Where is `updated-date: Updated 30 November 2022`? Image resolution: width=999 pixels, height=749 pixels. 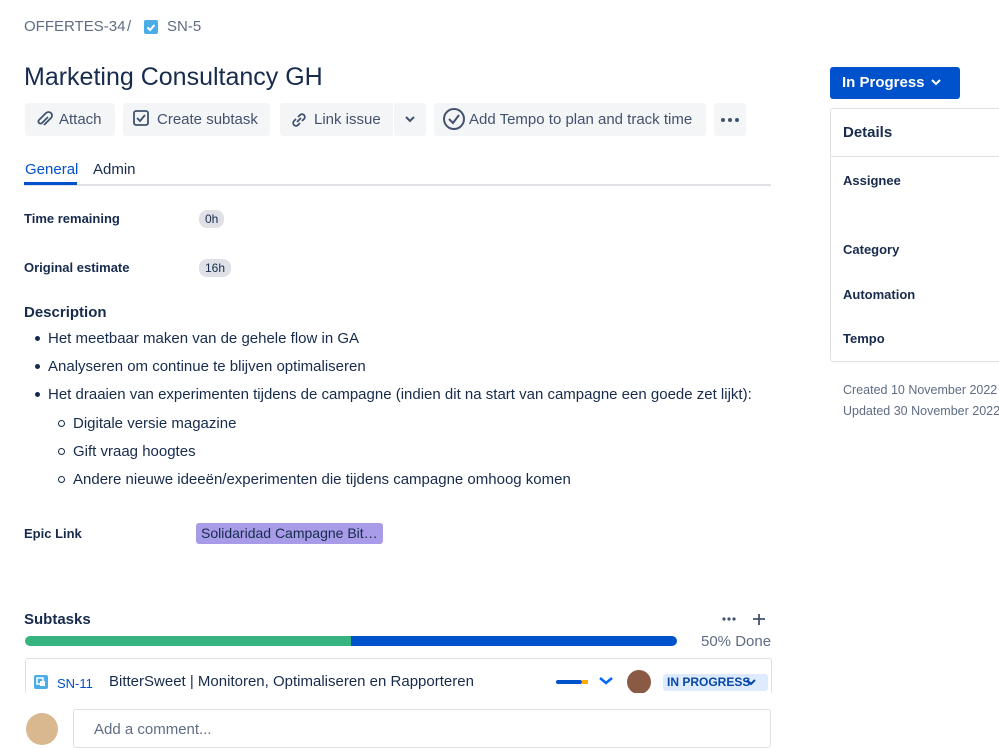
updated-date: Updated 30 November 2022 is located at coordinates (921, 411).